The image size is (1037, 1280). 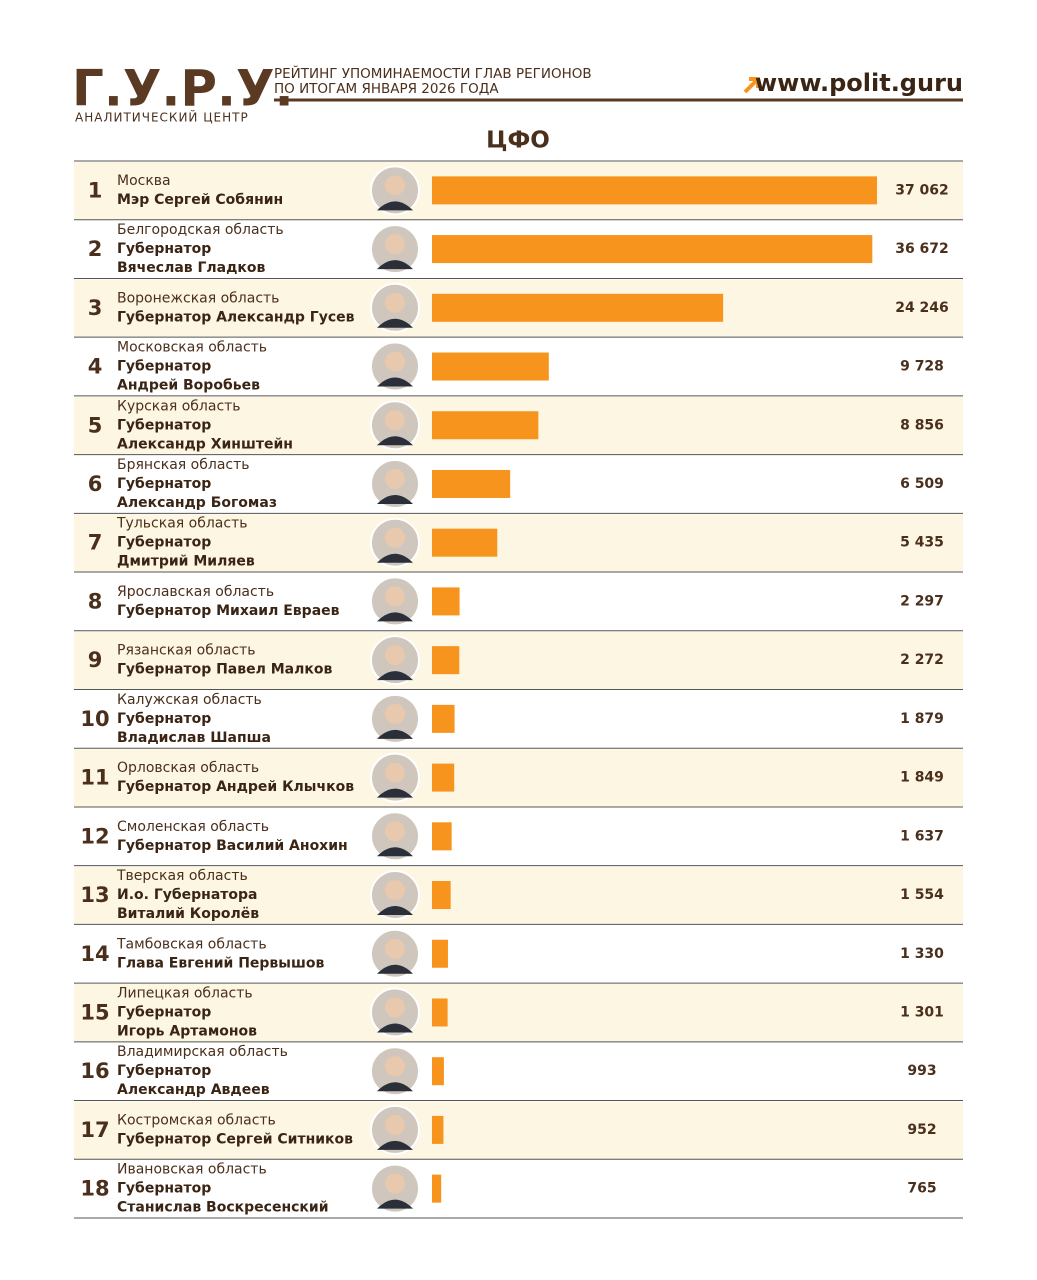 What do you see at coordinates (188, 386) in the screenshot?
I see `official: Андрей Воробьев` at bounding box center [188, 386].